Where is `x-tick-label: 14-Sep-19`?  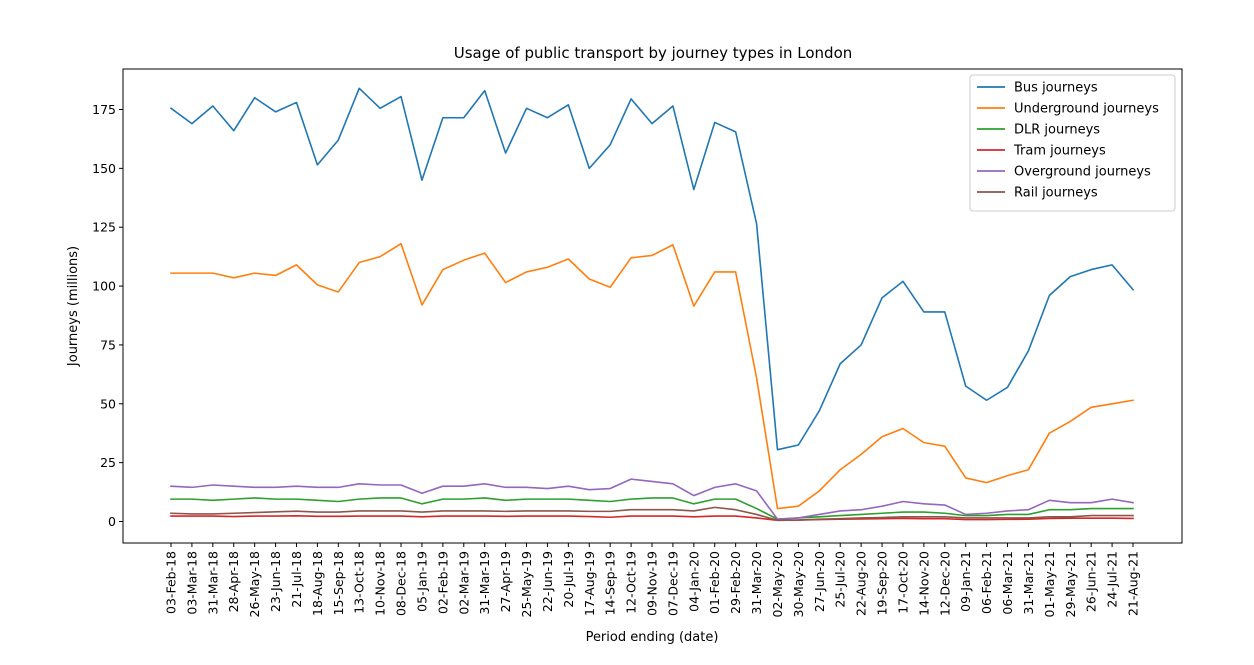
x-tick-label: 14-Sep-19 is located at coordinates (610, 583).